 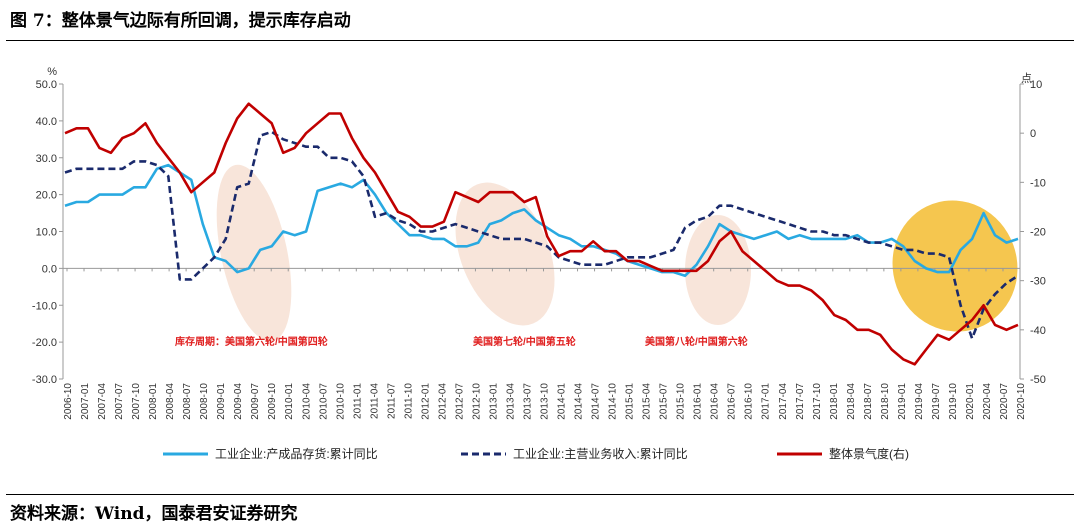 What do you see at coordinates (698, 401) in the screenshot?
I see `x-tick-label: 2016-01` at bounding box center [698, 401].